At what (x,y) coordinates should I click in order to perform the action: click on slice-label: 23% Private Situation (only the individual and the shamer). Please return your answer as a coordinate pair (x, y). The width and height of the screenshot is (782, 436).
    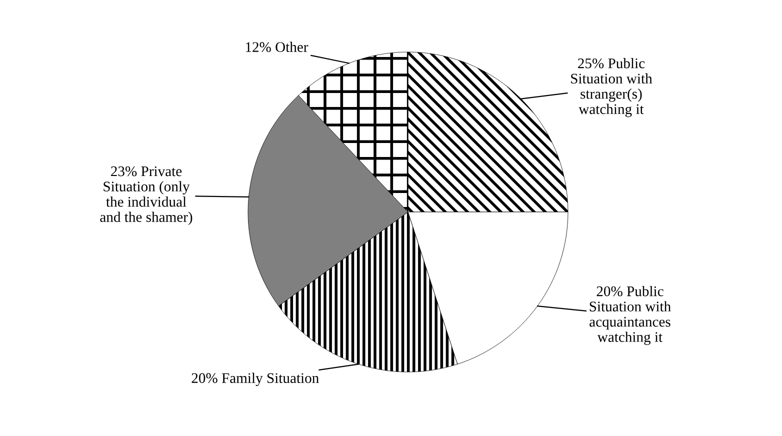
    Looking at the image, I should click on (146, 195).